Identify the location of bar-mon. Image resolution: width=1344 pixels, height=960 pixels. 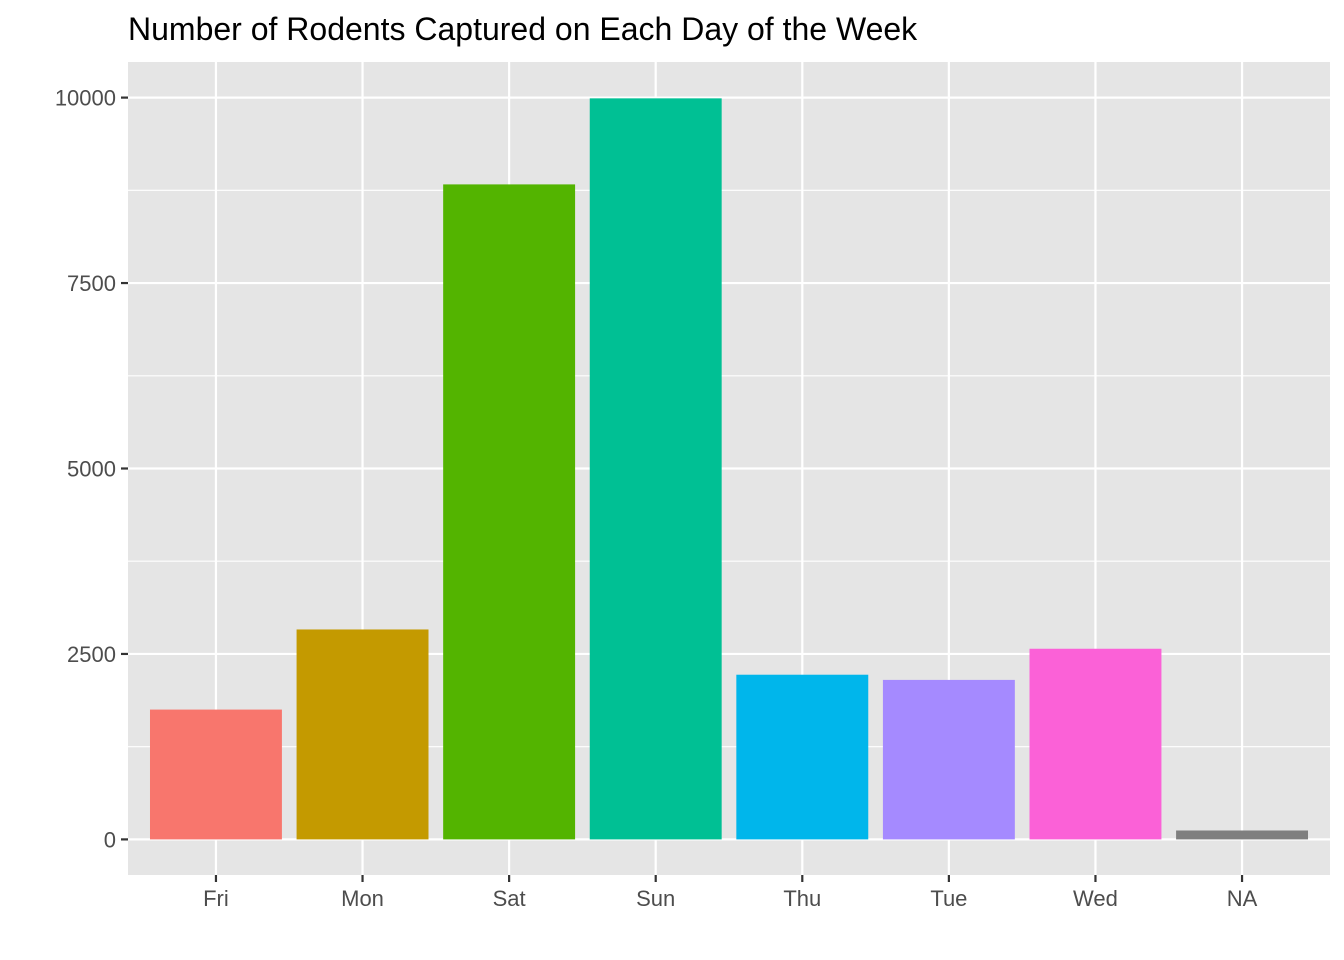
(362, 734).